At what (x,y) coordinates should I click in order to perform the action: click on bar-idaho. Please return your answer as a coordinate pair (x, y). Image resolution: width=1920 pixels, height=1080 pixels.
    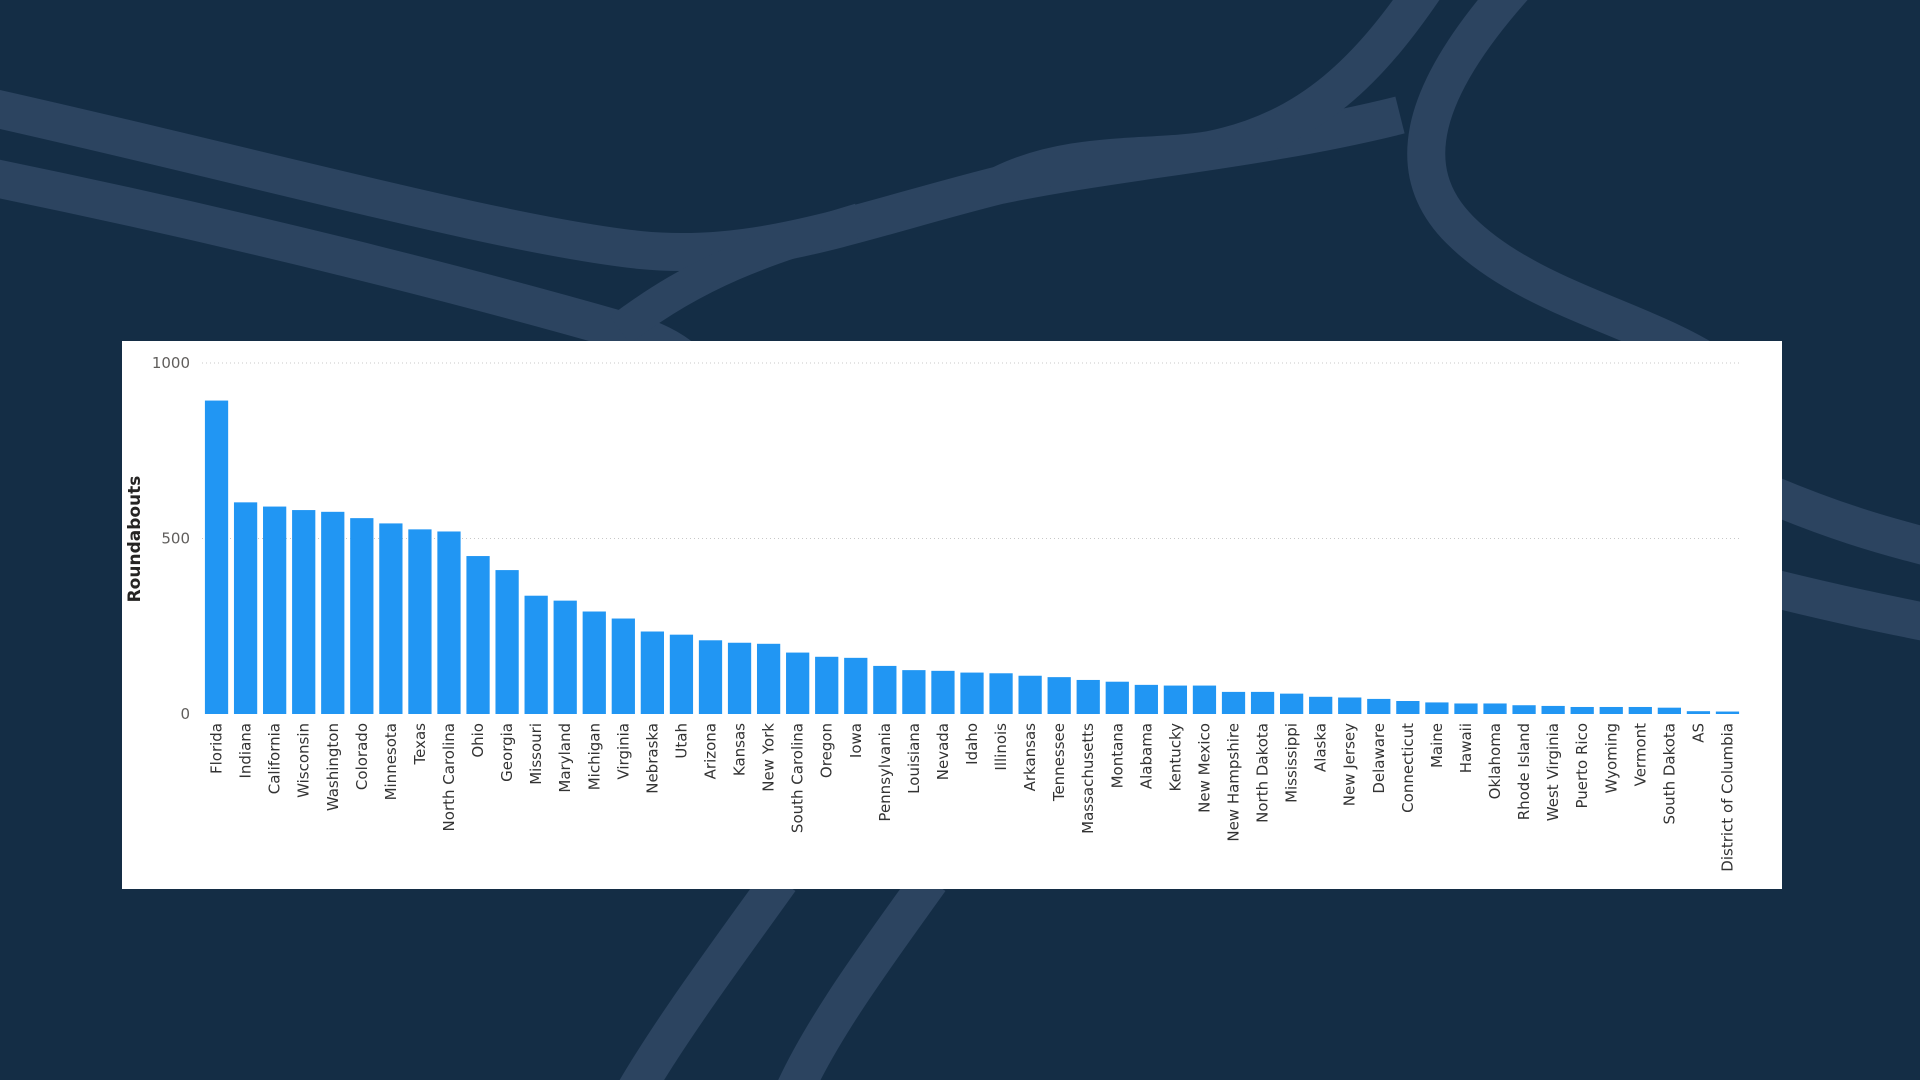
    Looking at the image, I should click on (972, 693).